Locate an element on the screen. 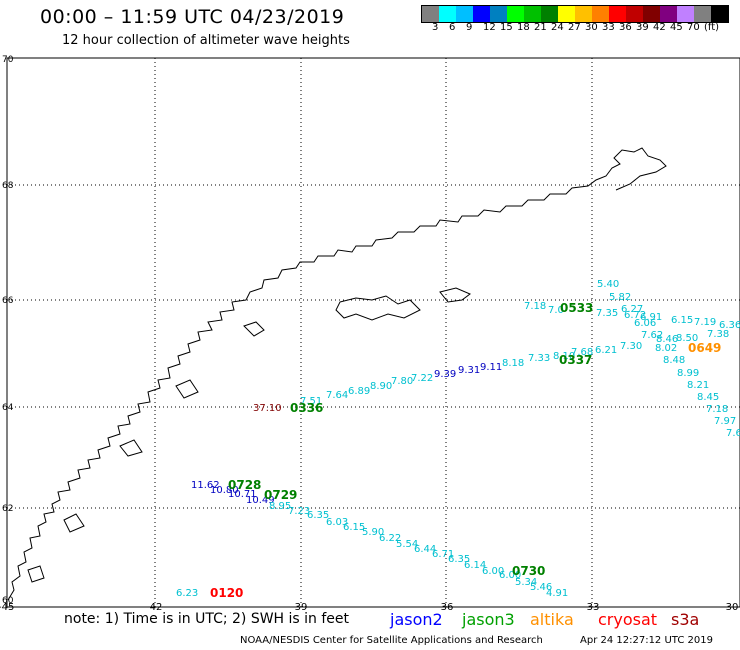 The height and width of the screenshot is (650, 740). wave-height-value: 9.31 is located at coordinates (469, 370).